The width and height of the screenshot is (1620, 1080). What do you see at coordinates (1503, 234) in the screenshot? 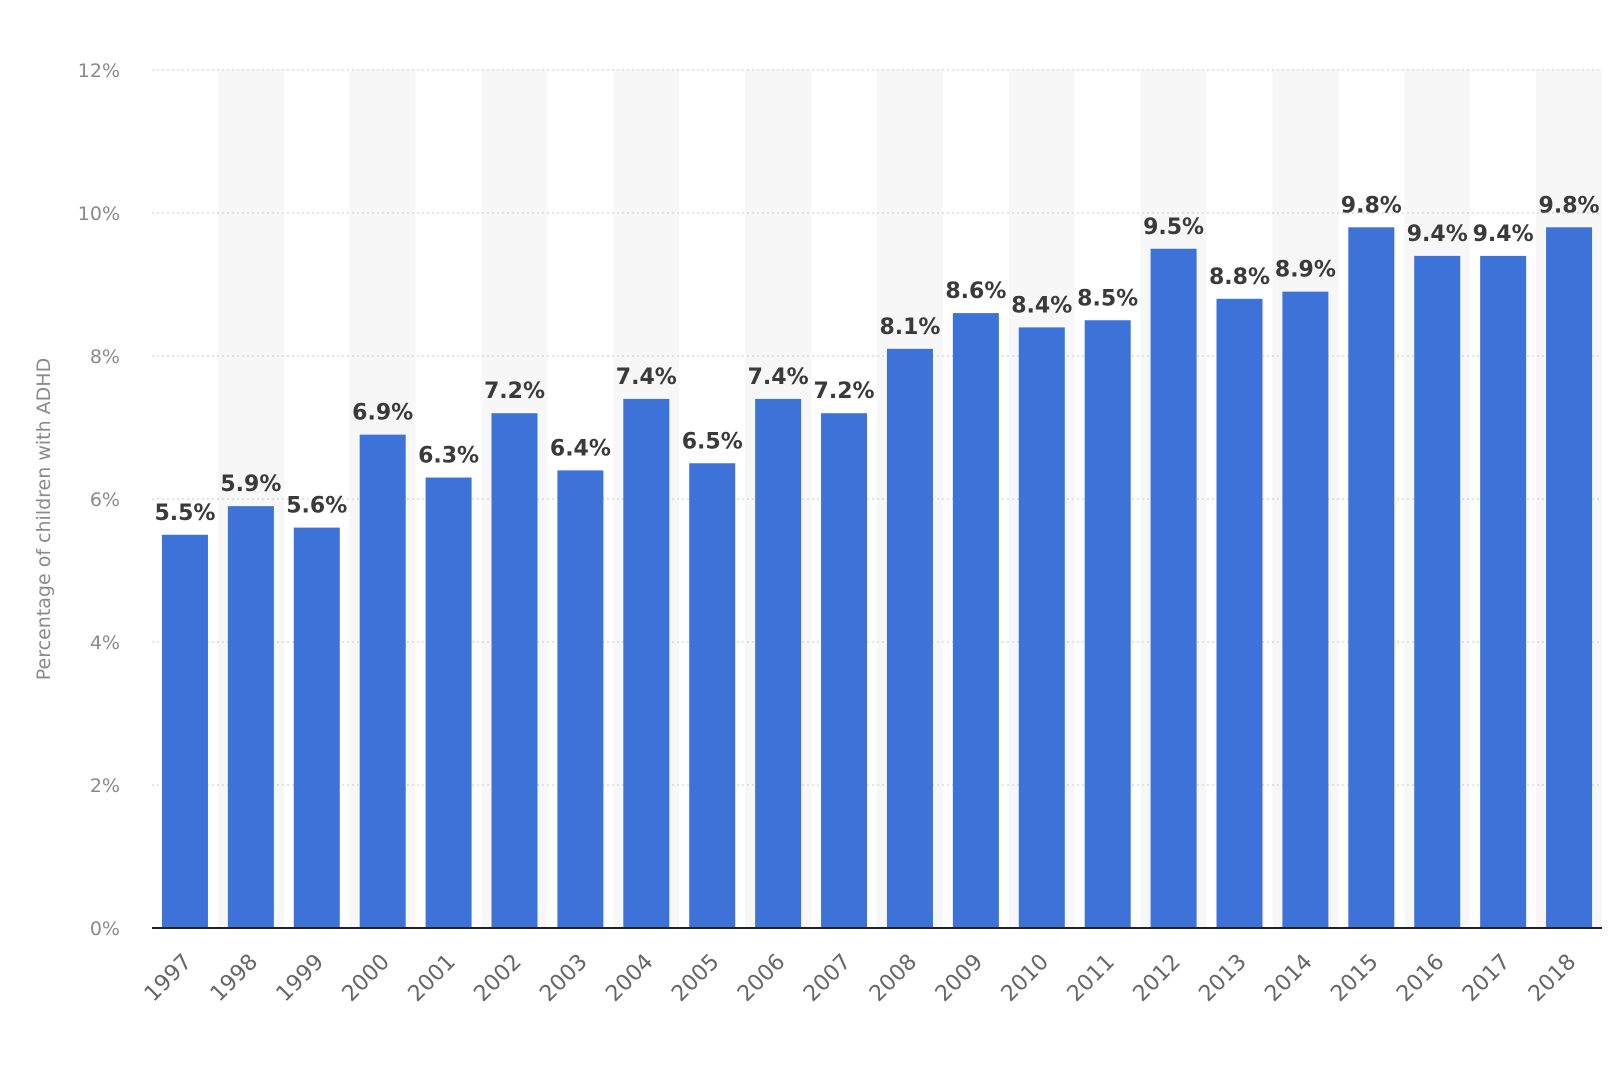
I see `data-label-2017: 9.4%` at bounding box center [1503, 234].